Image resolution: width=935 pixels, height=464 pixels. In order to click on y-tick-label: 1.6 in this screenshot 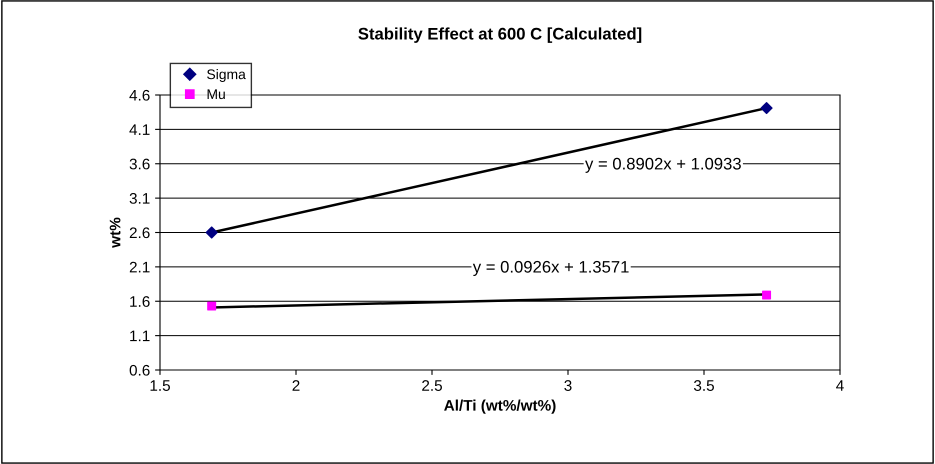, I will do `click(140, 301)`.